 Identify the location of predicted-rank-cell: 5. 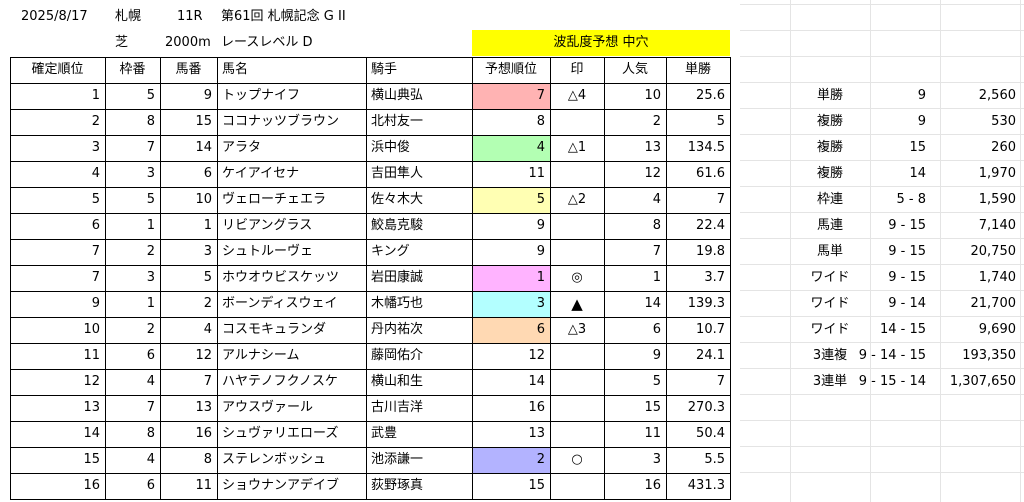
(511, 200).